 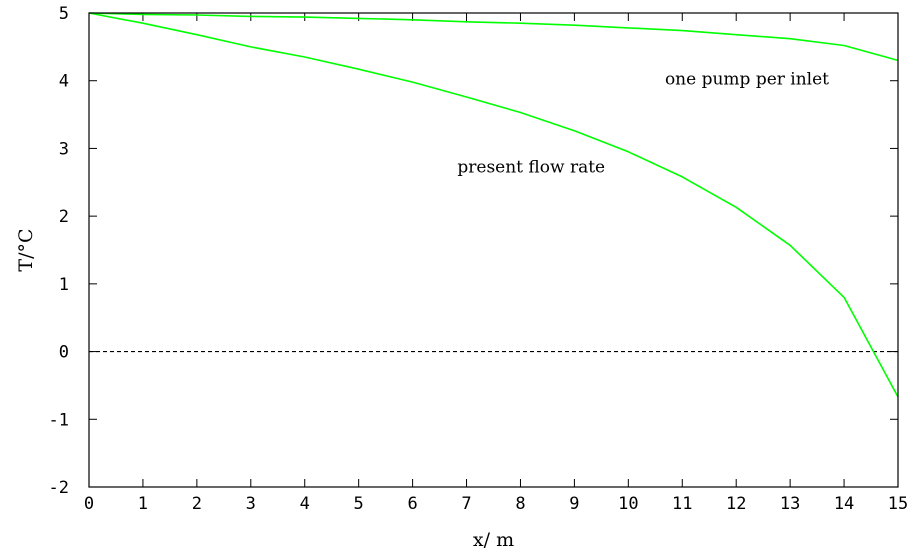 What do you see at coordinates (790, 504) in the screenshot?
I see `x-tick-label: 13` at bounding box center [790, 504].